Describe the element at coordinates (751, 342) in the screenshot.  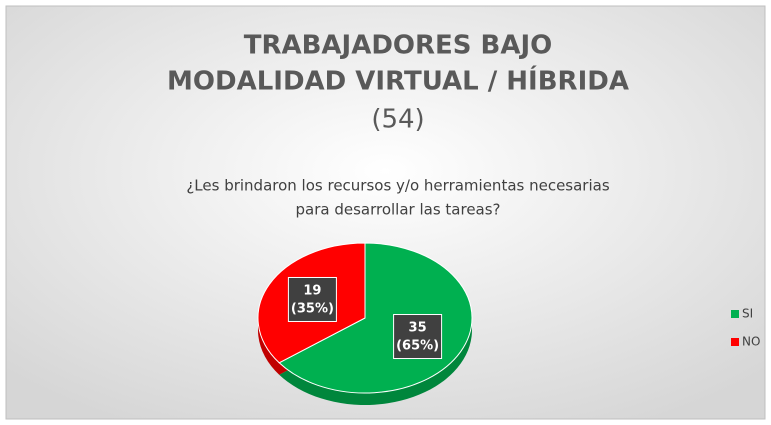
I see `legend-label: NO` at that location.